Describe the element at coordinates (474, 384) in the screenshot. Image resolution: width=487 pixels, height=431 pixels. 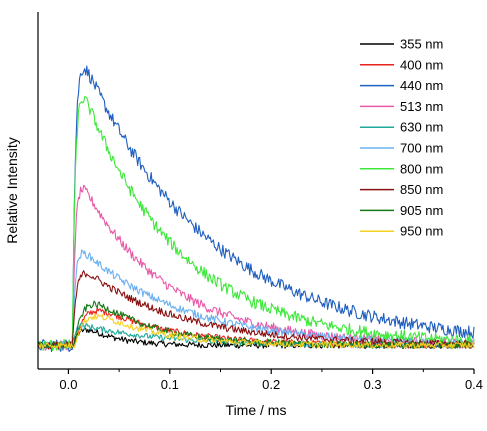
I see `x-tick-label: 0.4` at that location.